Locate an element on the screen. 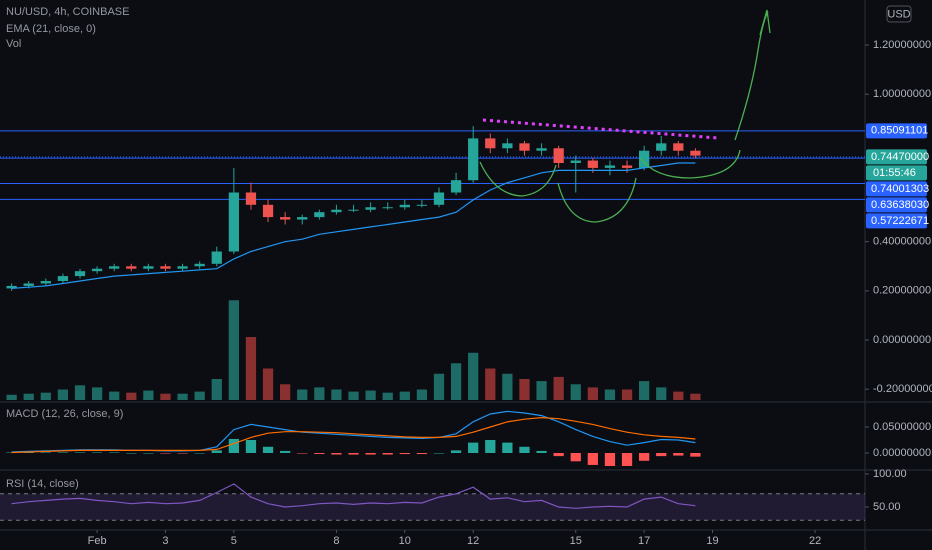 This screenshot has width=932, height=550. price-label: 0.63638030 is located at coordinates (900, 205).